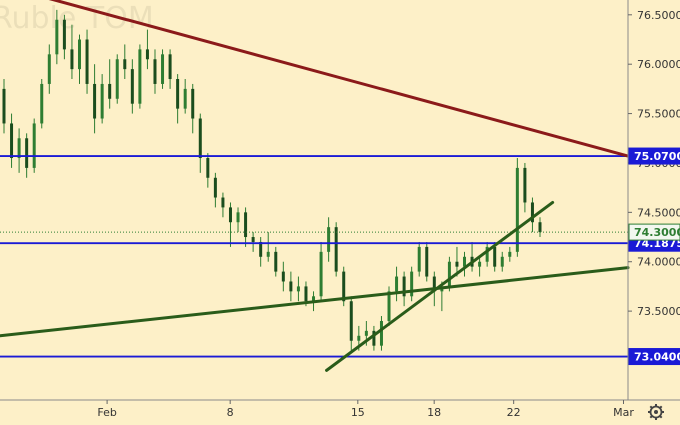 Image resolution: width=680 pixels, height=425 pixels. Describe the element at coordinates (658, 15) in the screenshot. I see `y-tick-label: 76.5000` at that location.